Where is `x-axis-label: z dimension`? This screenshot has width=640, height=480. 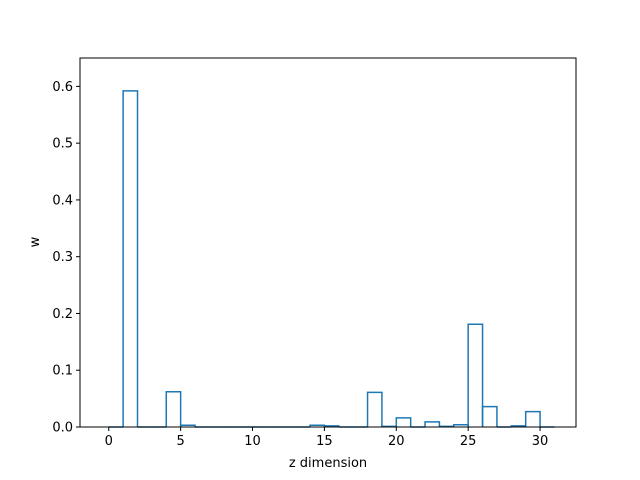 x-axis-label: z dimension is located at coordinates (328, 463).